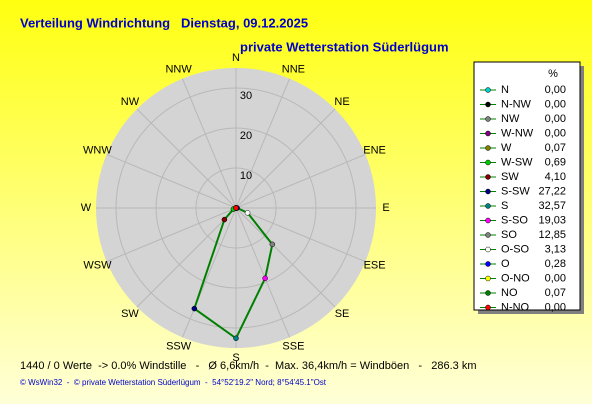 The height and width of the screenshot is (404, 592). What do you see at coordinates (552, 235) in the screenshot?
I see `legend-value: 12,85` at bounding box center [552, 235].